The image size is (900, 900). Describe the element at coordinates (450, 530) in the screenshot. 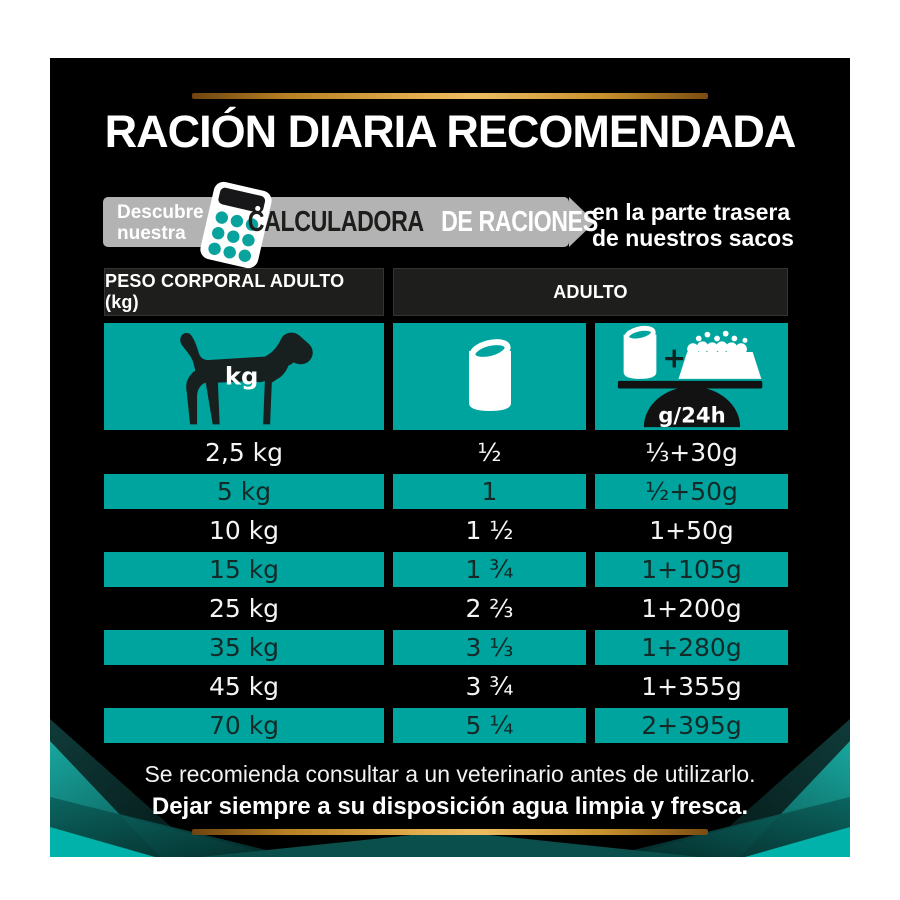

I see `table-row: 10 kg 1 ½ 1+50g` at that location.